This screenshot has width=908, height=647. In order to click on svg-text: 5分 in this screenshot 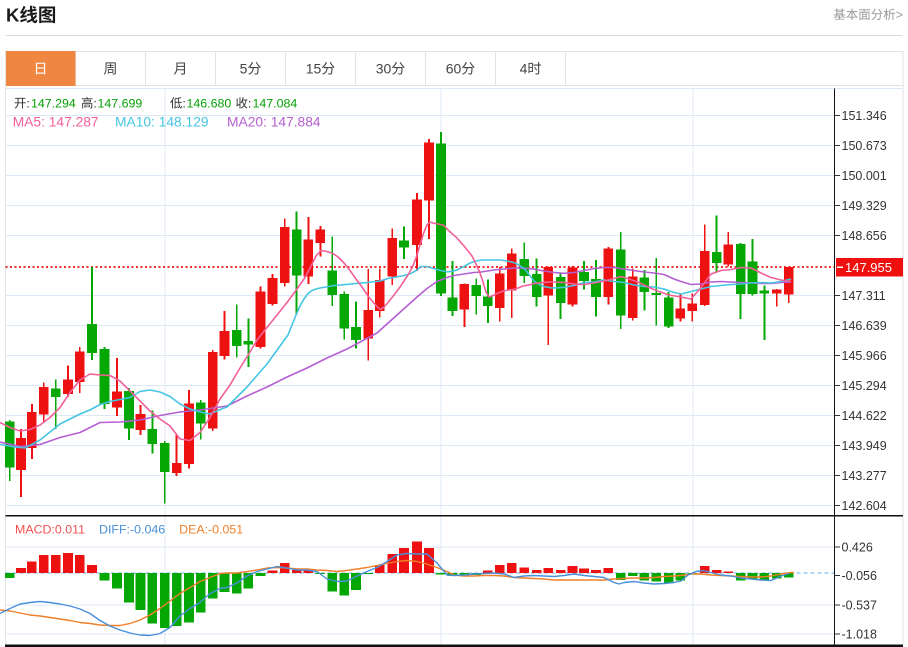, I will do `click(251, 69)`.